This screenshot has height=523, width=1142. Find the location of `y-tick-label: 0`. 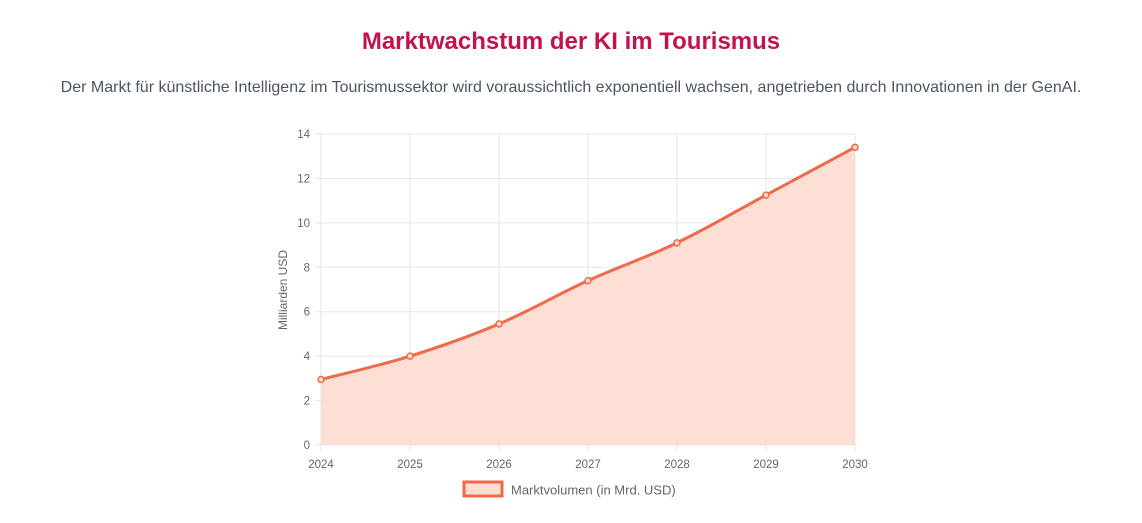

y-tick-label: 0 is located at coordinates (307, 446).